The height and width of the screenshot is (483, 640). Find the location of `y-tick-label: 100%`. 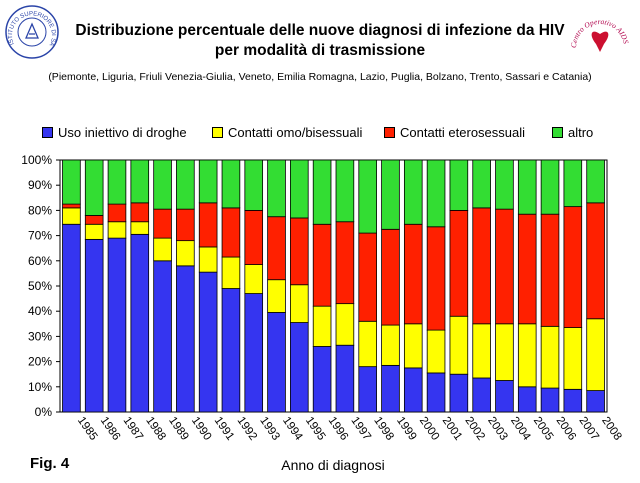

y-tick-label: 100% is located at coordinates (36, 160).